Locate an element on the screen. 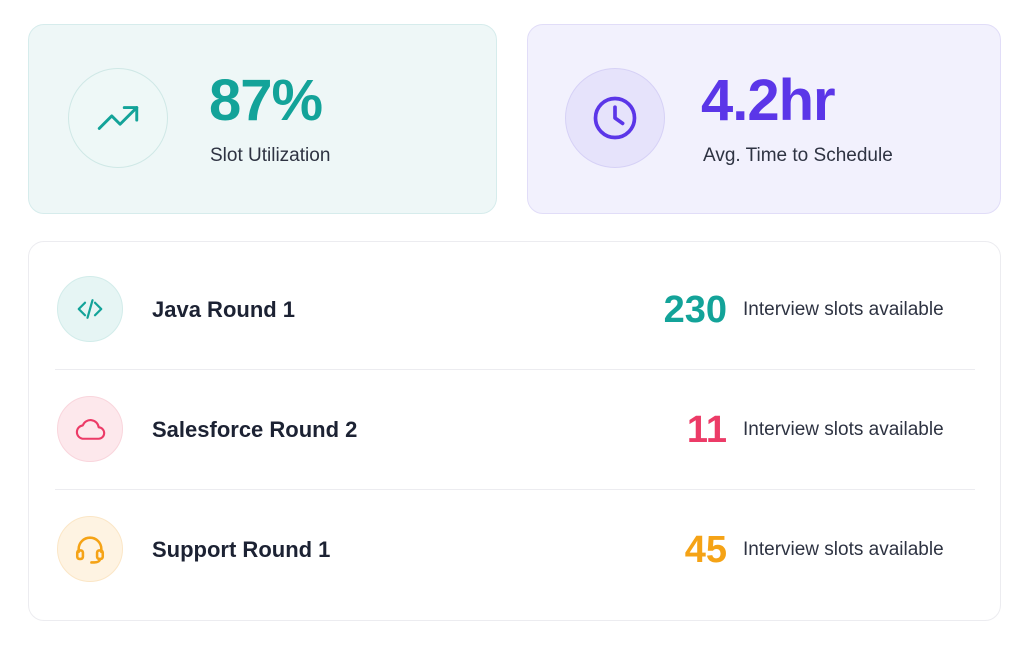 Image resolution: width=1031 pixels, height=656 pixels. stat-card-slot-utilization: 87% Slot Utilization is located at coordinates (262, 119).